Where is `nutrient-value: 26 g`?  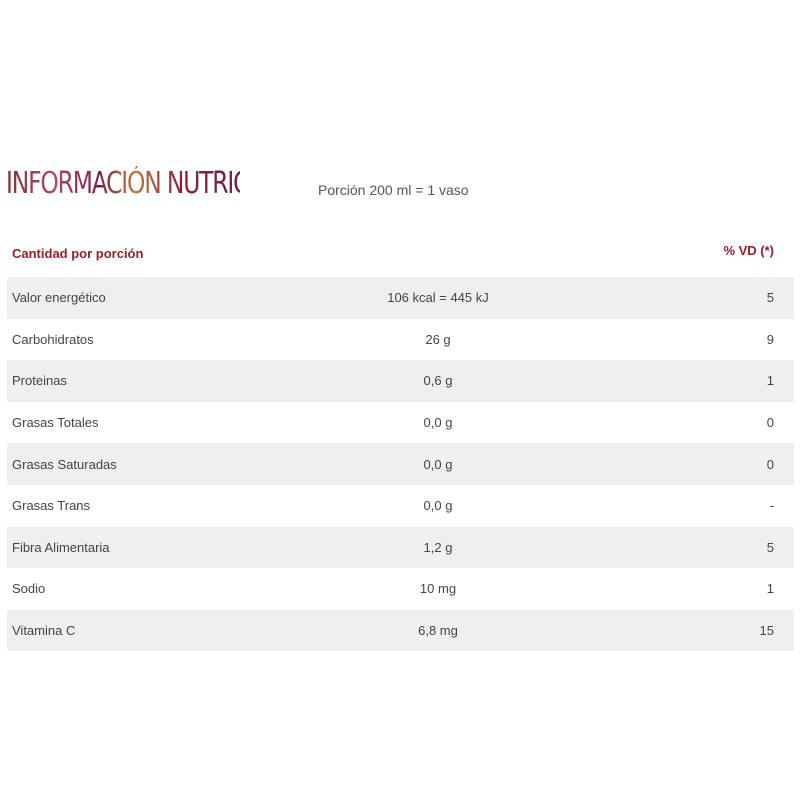 nutrient-value: 26 g is located at coordinates (438, 339).